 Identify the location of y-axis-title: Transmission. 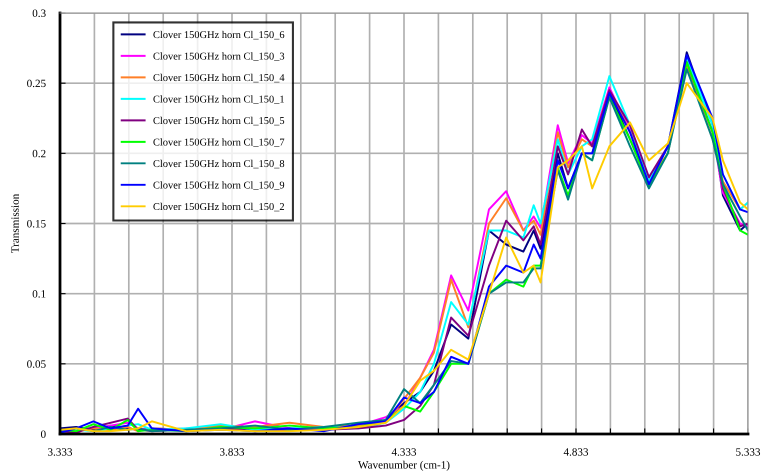
(15, 224).